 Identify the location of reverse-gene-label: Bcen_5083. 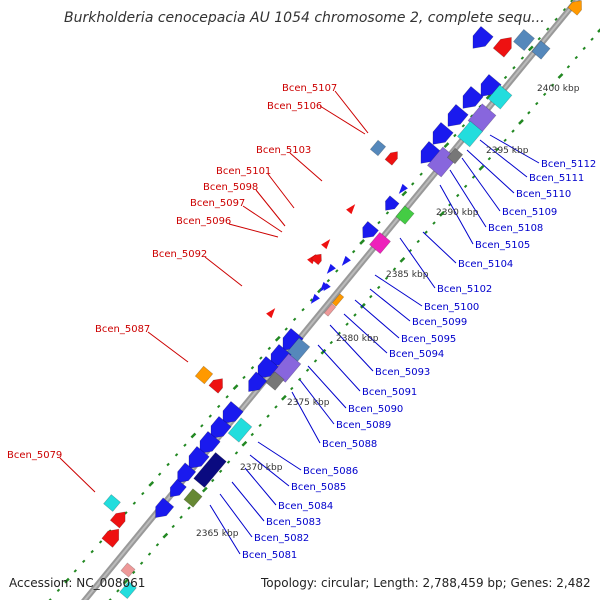
(293, 522).